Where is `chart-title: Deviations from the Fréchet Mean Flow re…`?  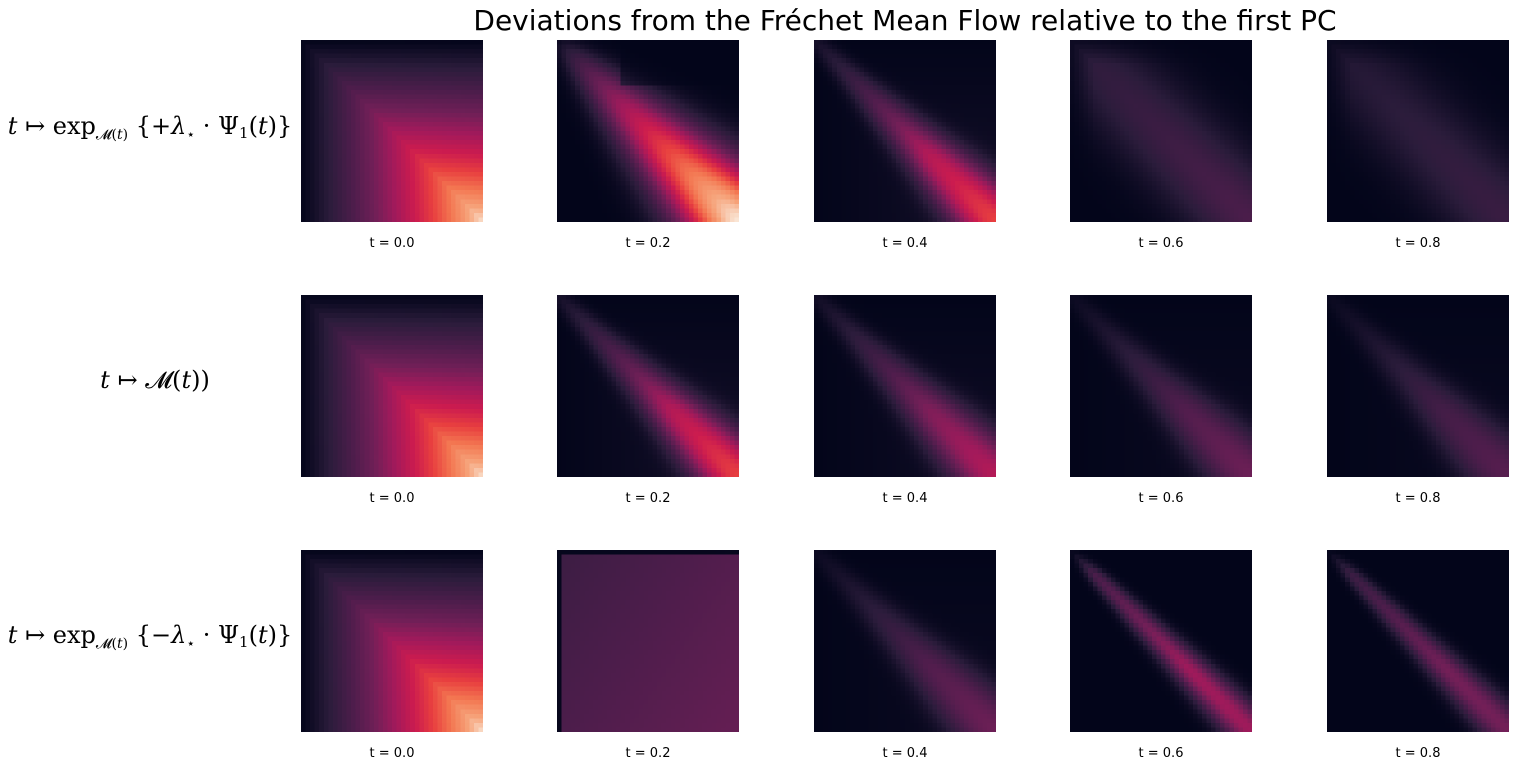
chart-title: Deviations from the Fréchet Mean Flow re… is located at coordinates (905, 20).